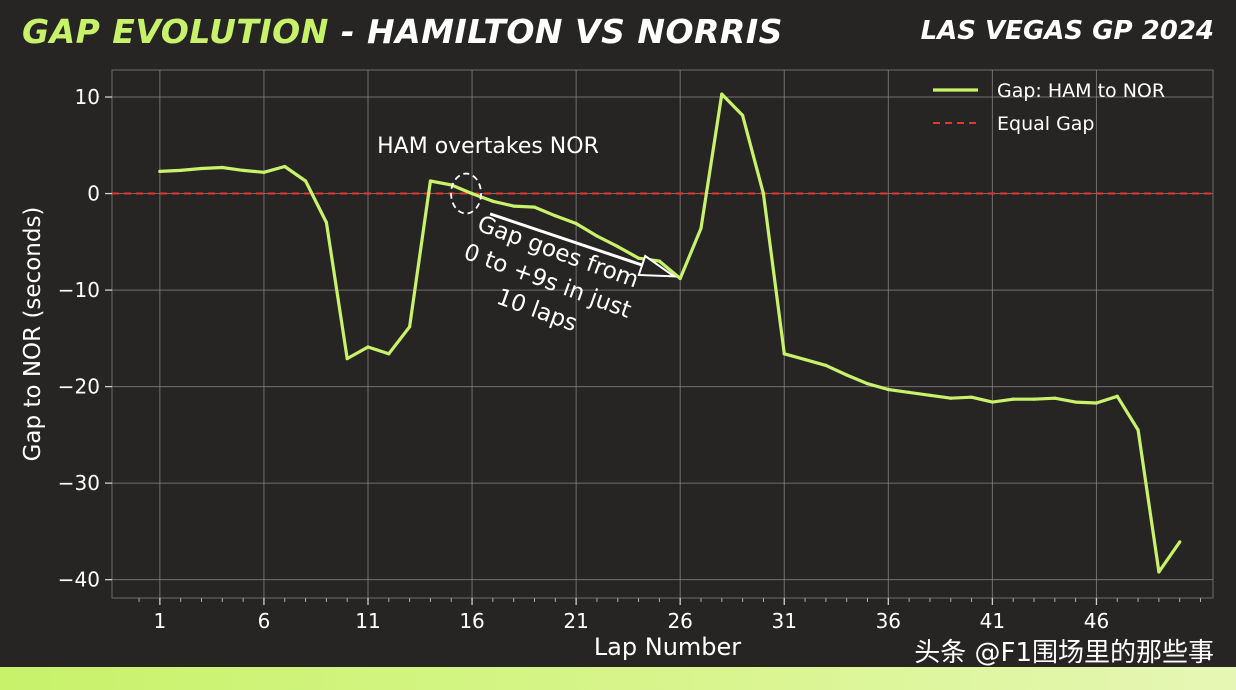 This screenshot has width=1236, height=690. I want to click on x-tick-label: 16, so click(471, 621).